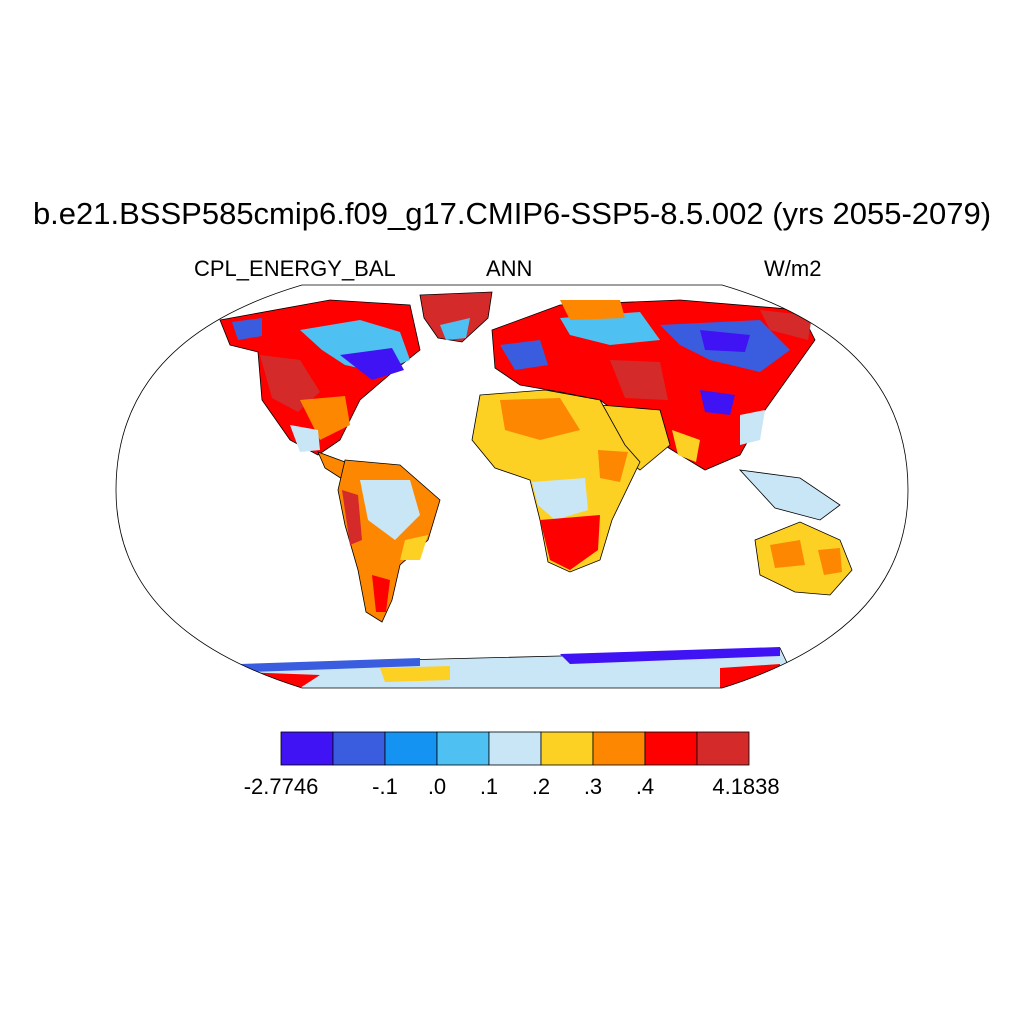 Image resolution: width=1024 pixels, height=1024 pixels. I want to click on colorbar, so click(515, 748).